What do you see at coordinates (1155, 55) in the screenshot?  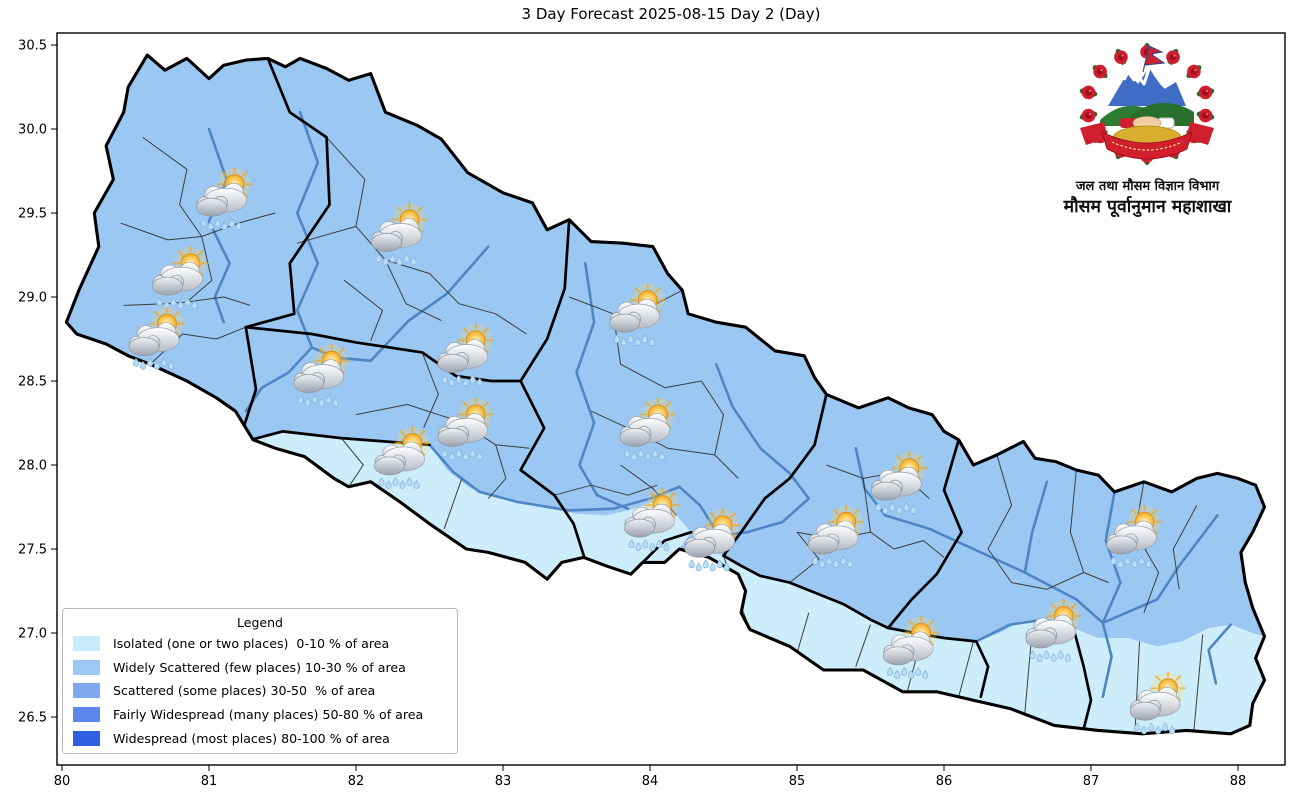 I see `logo-nepal-flag-icon` at bounding box center [1155, 55].